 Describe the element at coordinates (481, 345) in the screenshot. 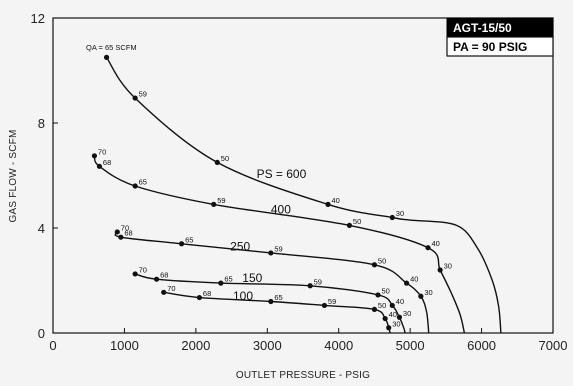

I see `x-tick-label: 6000` at that location.